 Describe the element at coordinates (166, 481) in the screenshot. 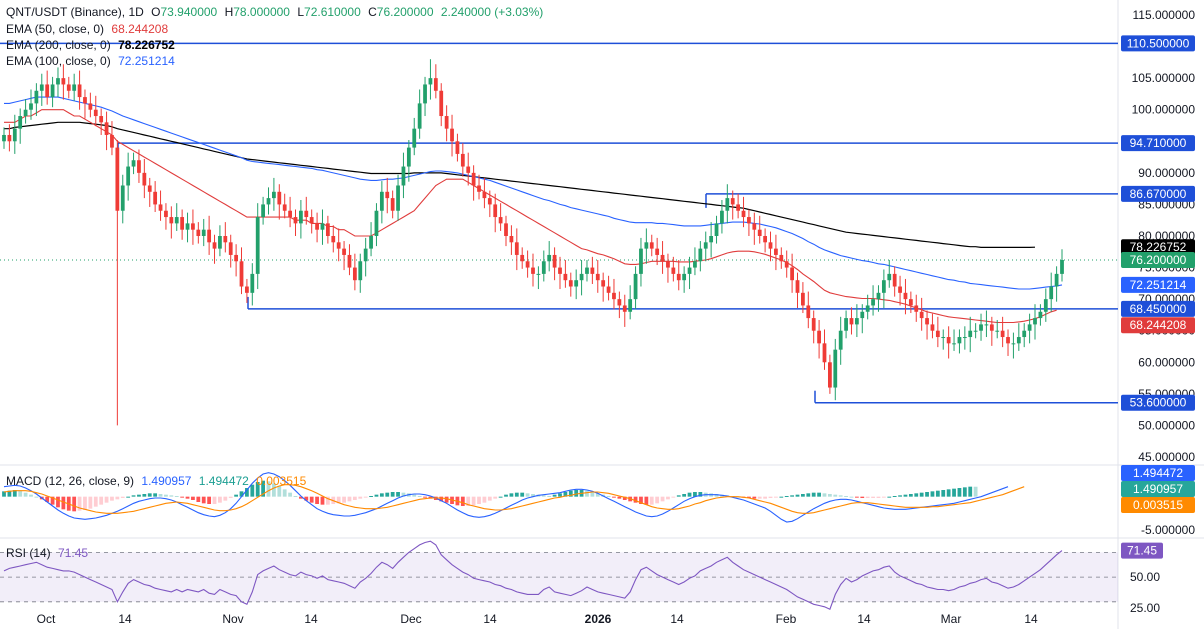

I see `macd-value-1: 1.490957` at that location.